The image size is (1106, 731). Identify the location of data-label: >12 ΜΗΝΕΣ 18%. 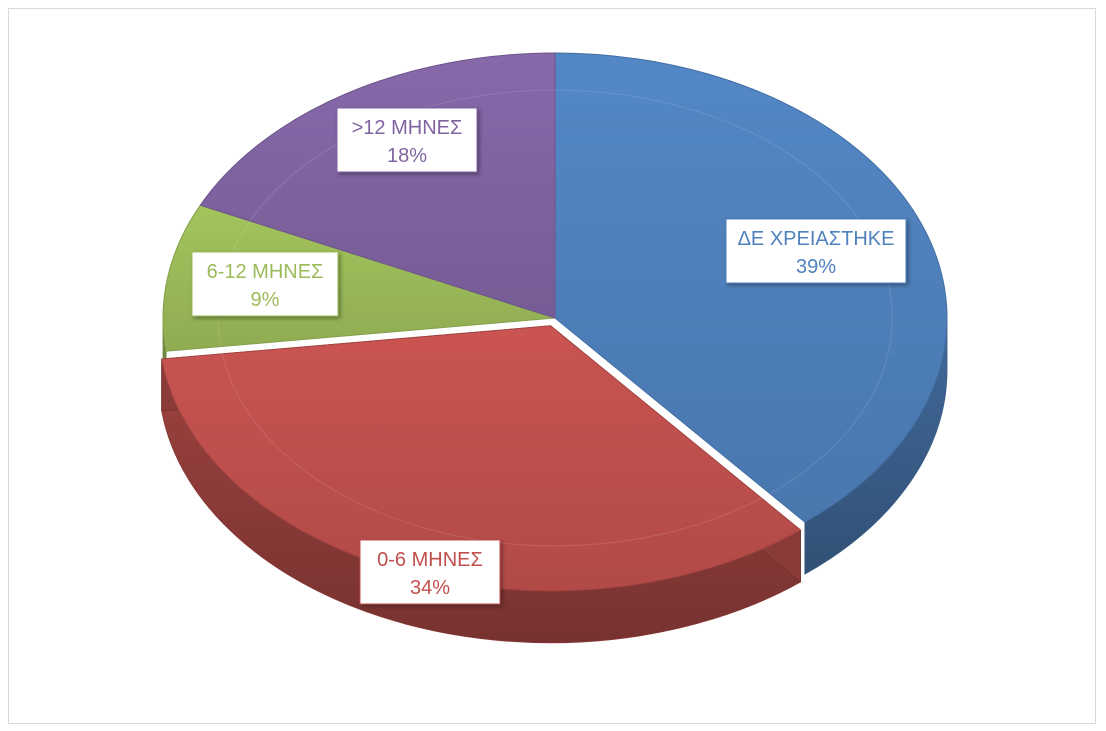
(407, 140).